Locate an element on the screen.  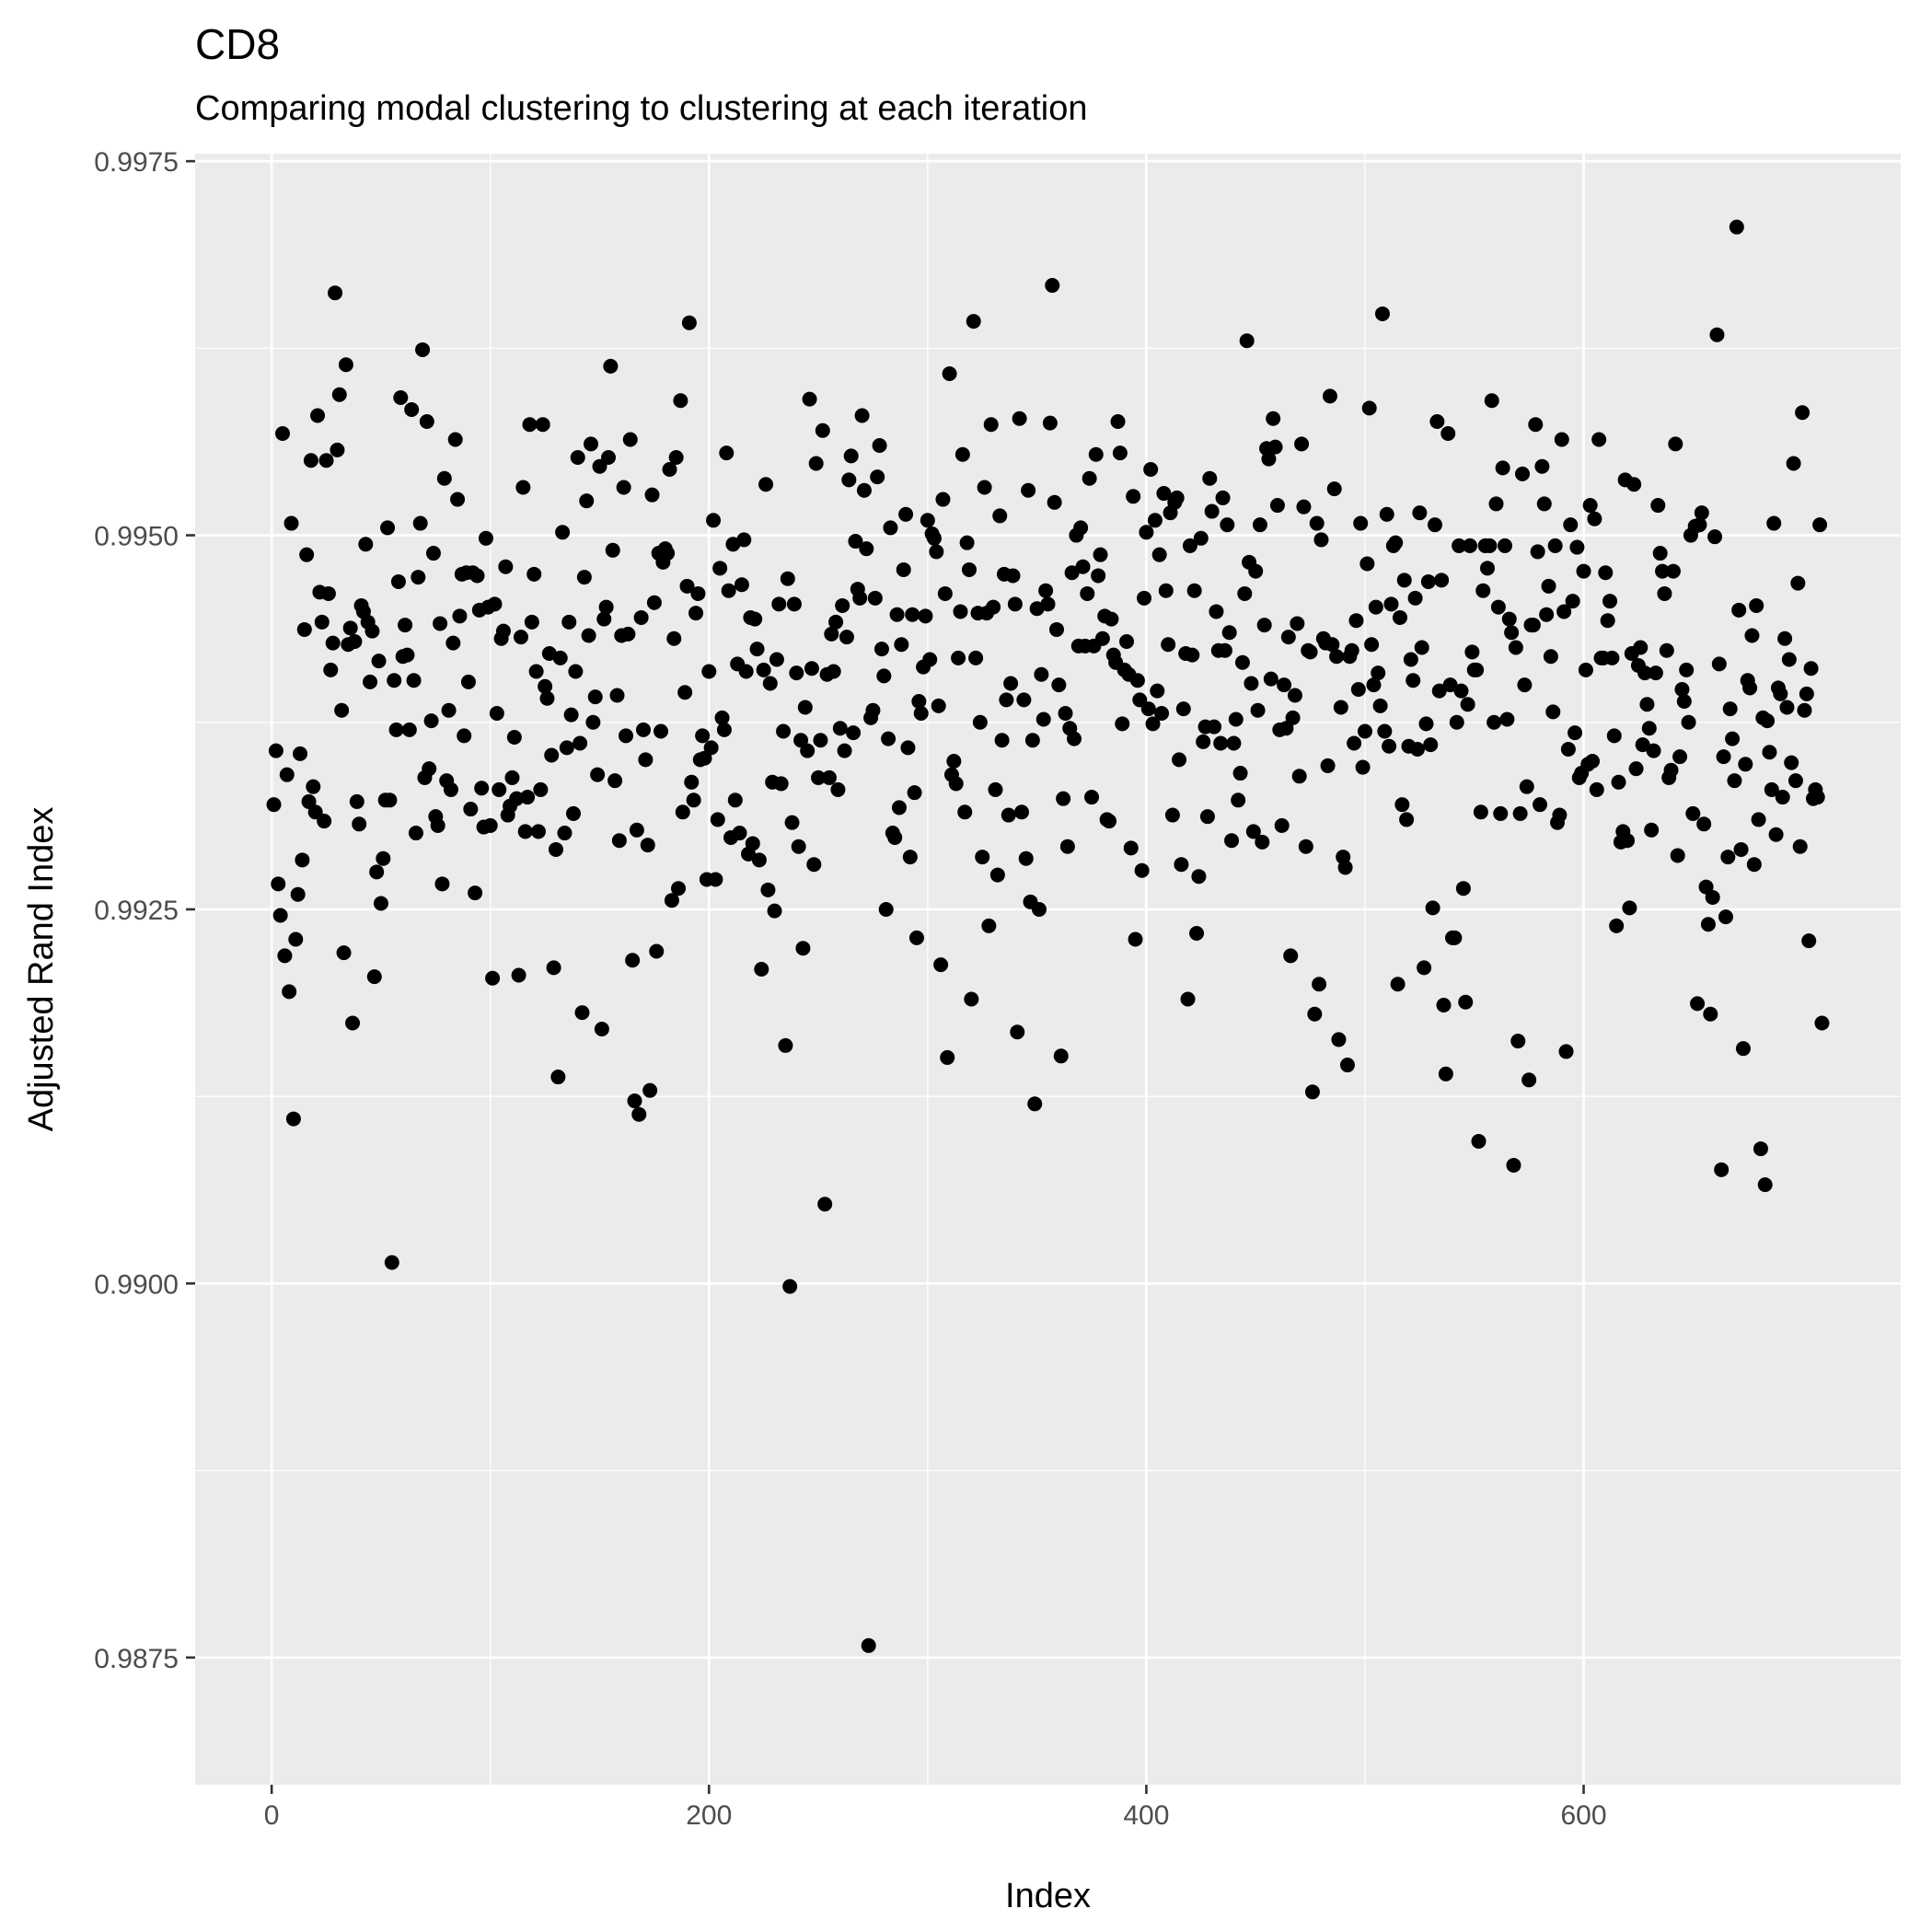
chart-title: CD8 is located at coordinates (238, 44).